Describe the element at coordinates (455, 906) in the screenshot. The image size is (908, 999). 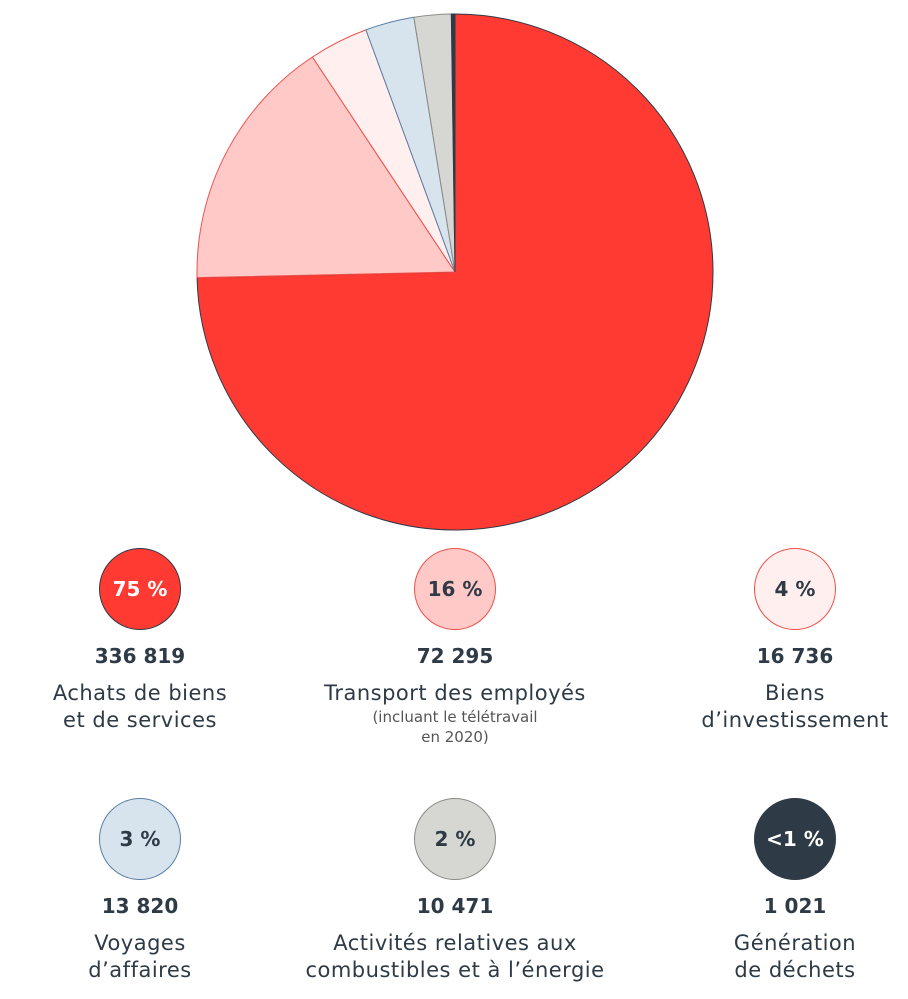
I see `value-label: 10 471` at that location.